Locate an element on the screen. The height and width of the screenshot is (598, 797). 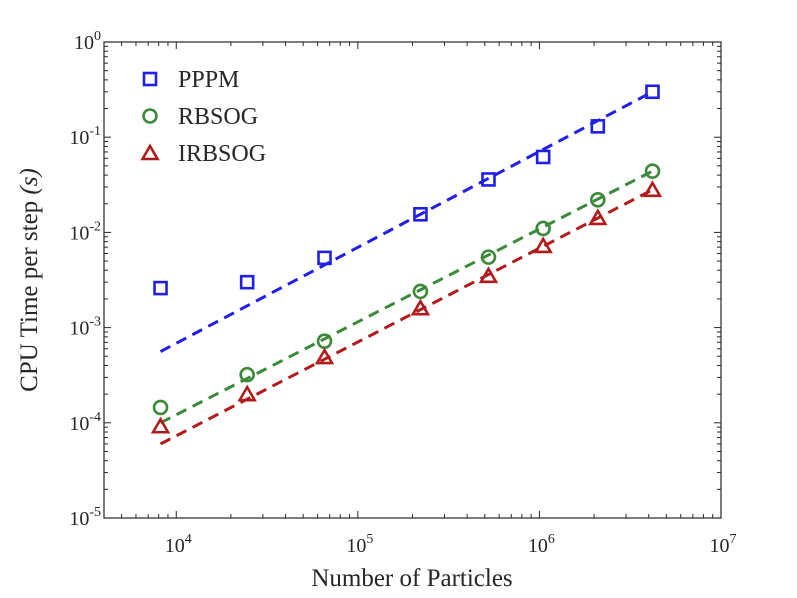
y-tick-label-exponent: -2 is located at coordinates (95, 226).